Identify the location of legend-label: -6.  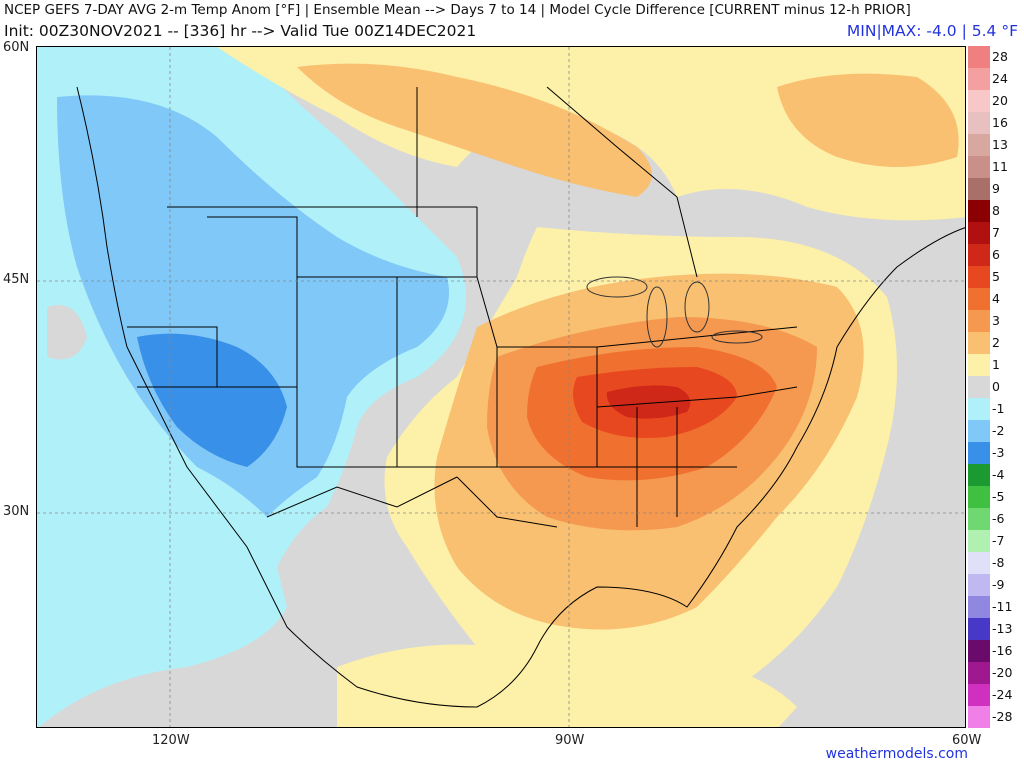
(998, 518).